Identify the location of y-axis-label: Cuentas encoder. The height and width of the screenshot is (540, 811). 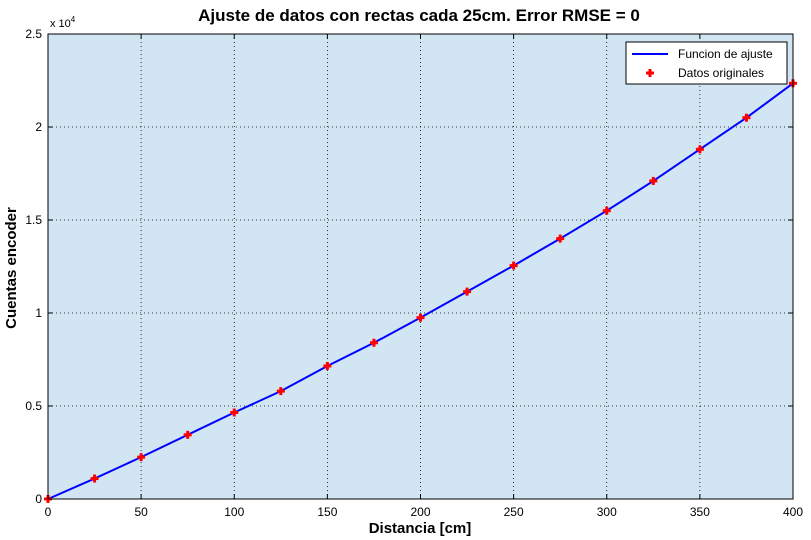
(11, 268).